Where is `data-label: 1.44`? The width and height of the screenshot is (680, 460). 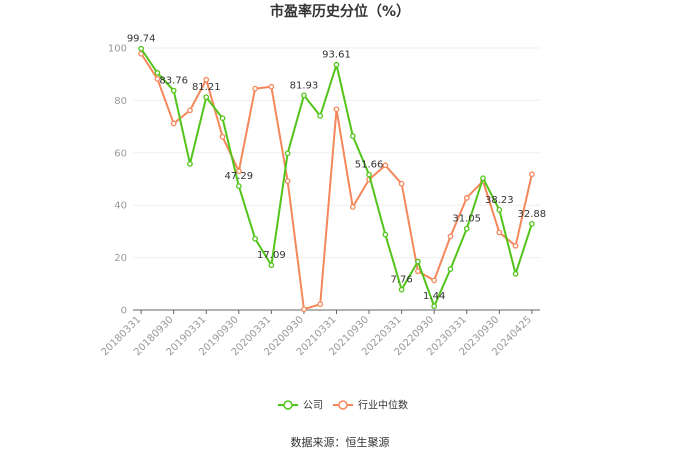
data-label: 1.44 is located at coordinates (434, 296).